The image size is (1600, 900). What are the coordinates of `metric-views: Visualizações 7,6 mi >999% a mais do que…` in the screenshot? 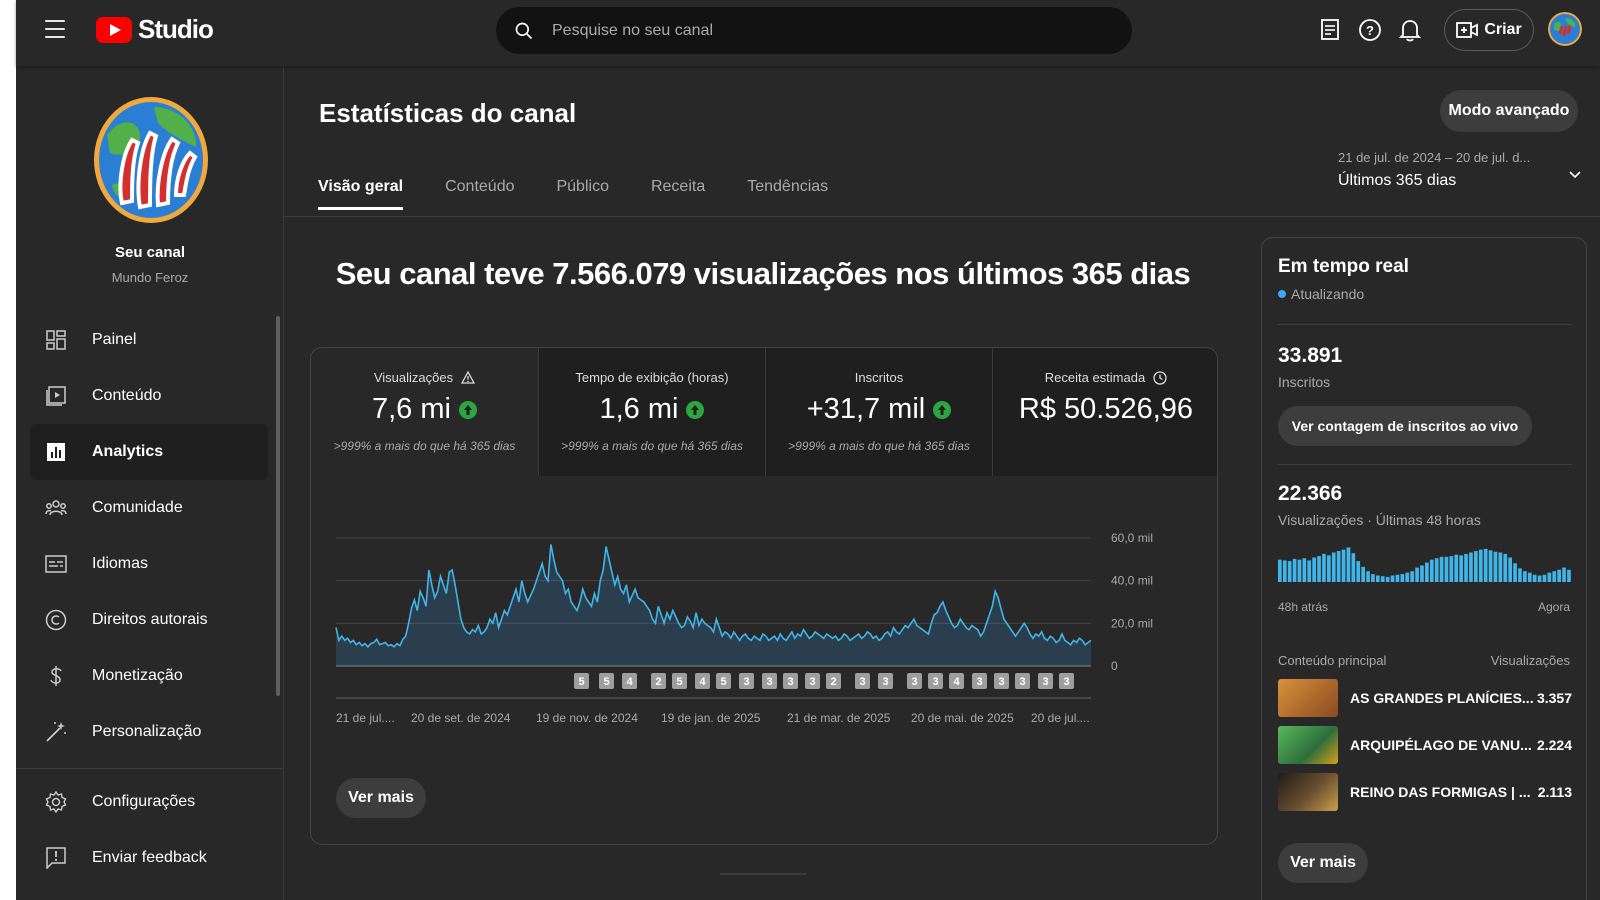 It's located at (424, 412).